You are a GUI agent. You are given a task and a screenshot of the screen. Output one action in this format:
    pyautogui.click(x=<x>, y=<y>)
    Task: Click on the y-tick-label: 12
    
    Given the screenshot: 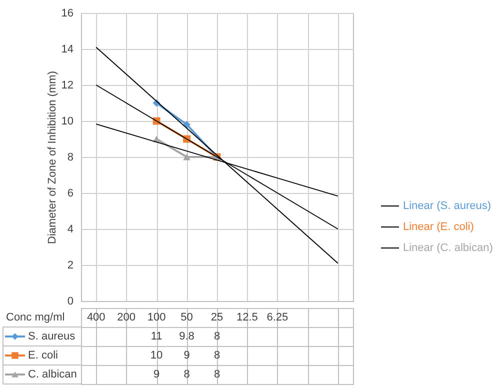 What is the action you would take?
    pyautogui.click(x=67, y=86)
    